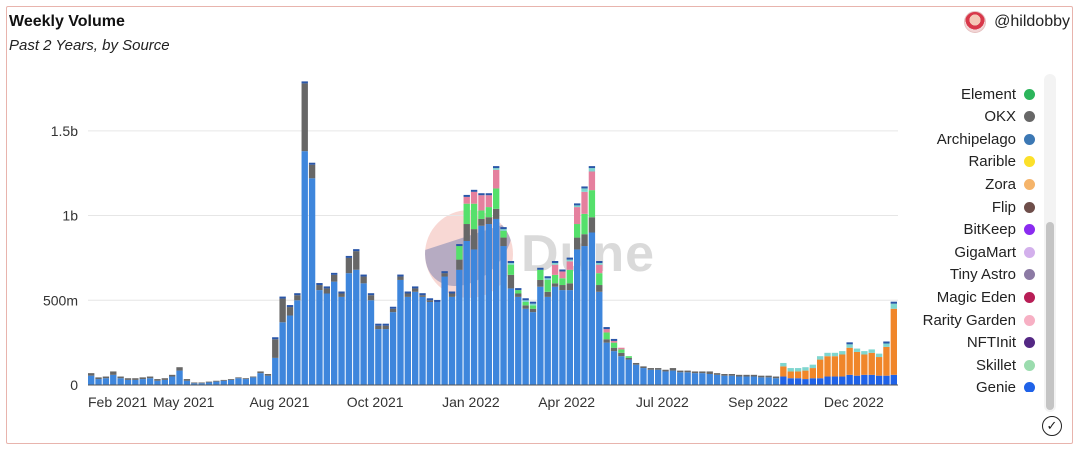 The image size is (1080, 451). Describe the element at coordinates (986, 297) in the screenshot. I see `legend-item-magic-eden: Magic Eden` at that location.